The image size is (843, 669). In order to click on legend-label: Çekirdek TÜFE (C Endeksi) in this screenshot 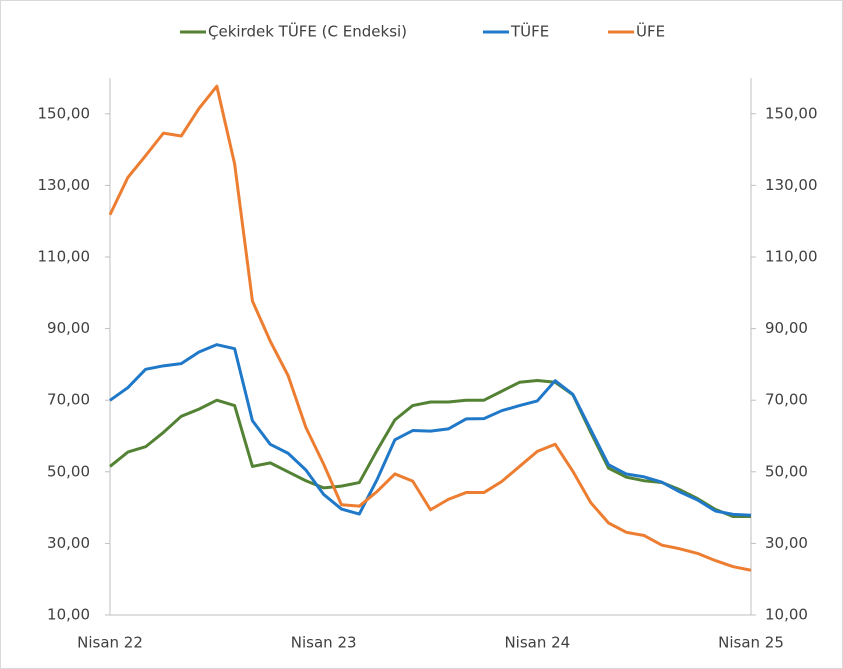, I will do `click(307, 31)`.